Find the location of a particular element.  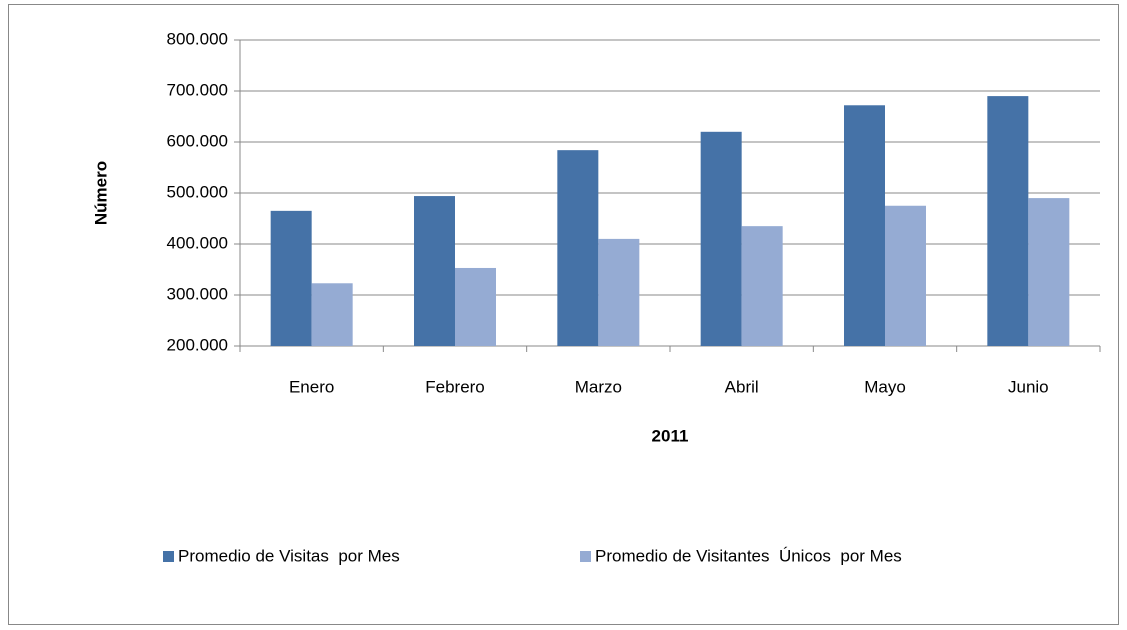

y-tick-label: 400.000 is located at coordinates (197, 242).